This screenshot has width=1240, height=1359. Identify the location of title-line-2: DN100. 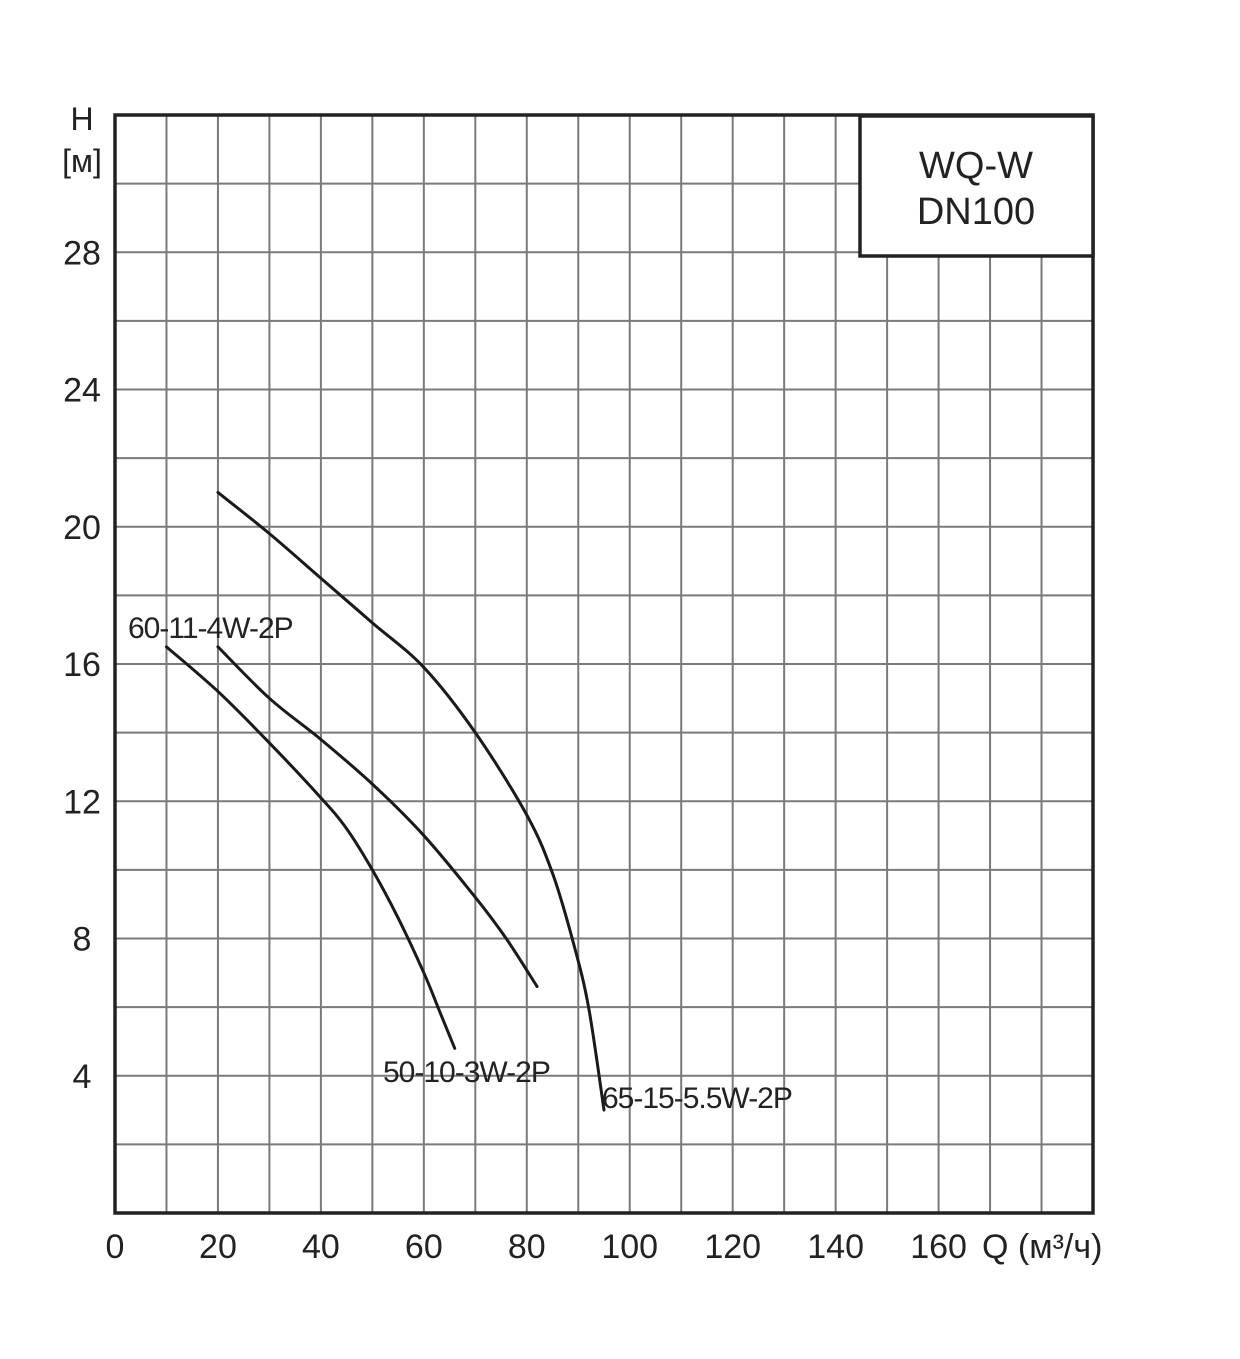
(976, 212).